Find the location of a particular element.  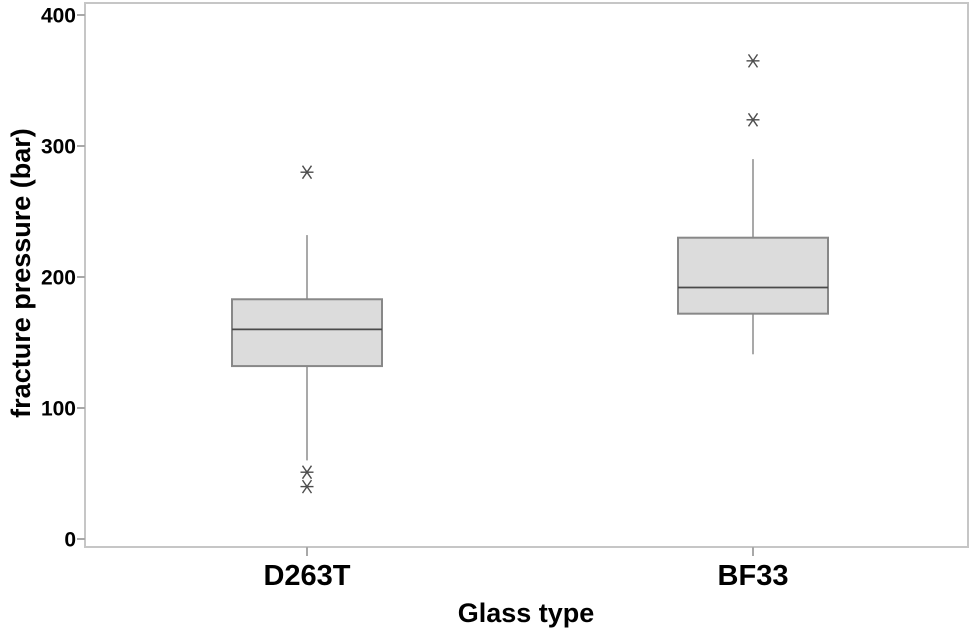

y-tick-label: 200 is located at coordinates (58, 278).